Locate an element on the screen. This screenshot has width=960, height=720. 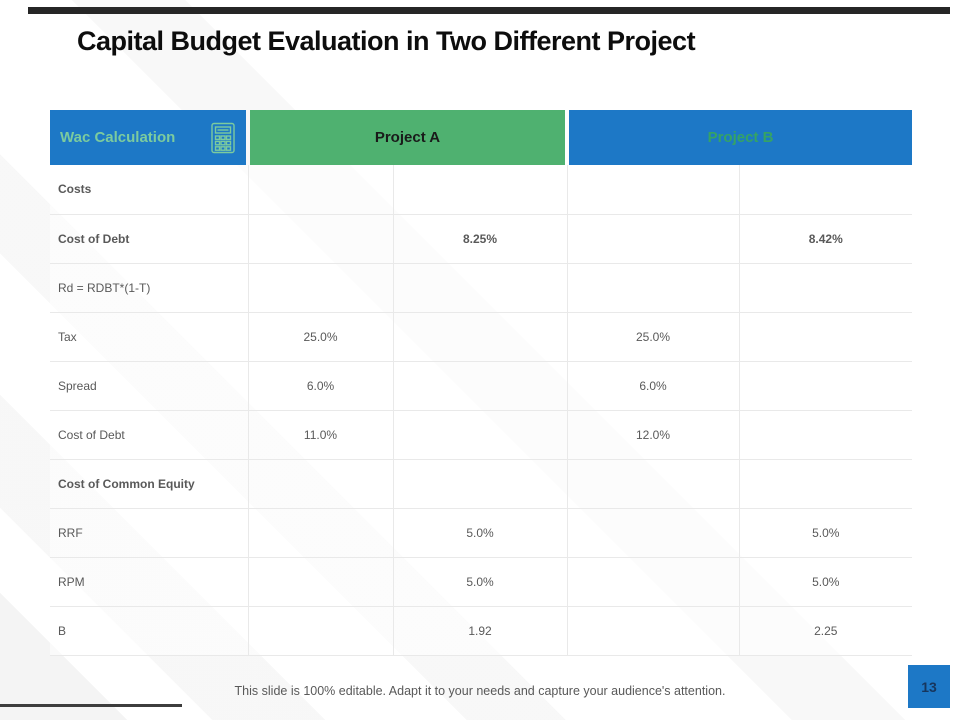
table-row: RRF 5.0% 5.0% is located at coordinates (481, 532).